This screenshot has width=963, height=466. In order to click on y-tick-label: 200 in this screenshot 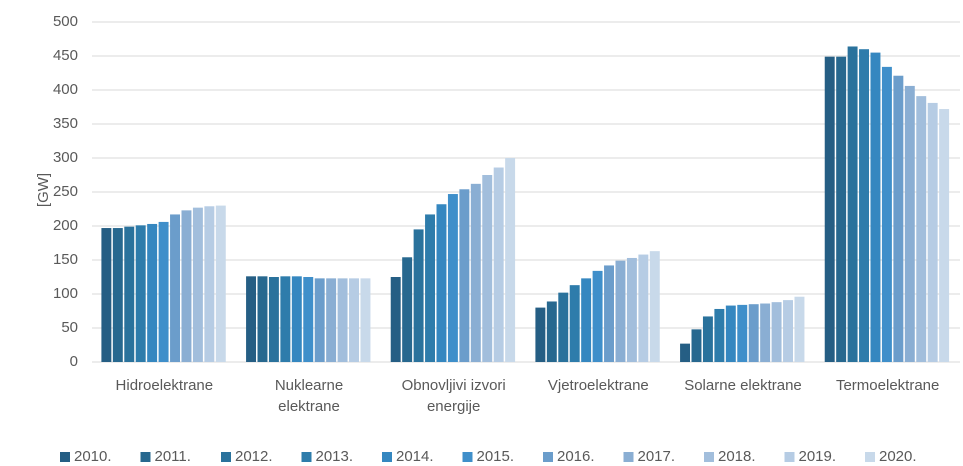, I will do `click(65, 225)`.